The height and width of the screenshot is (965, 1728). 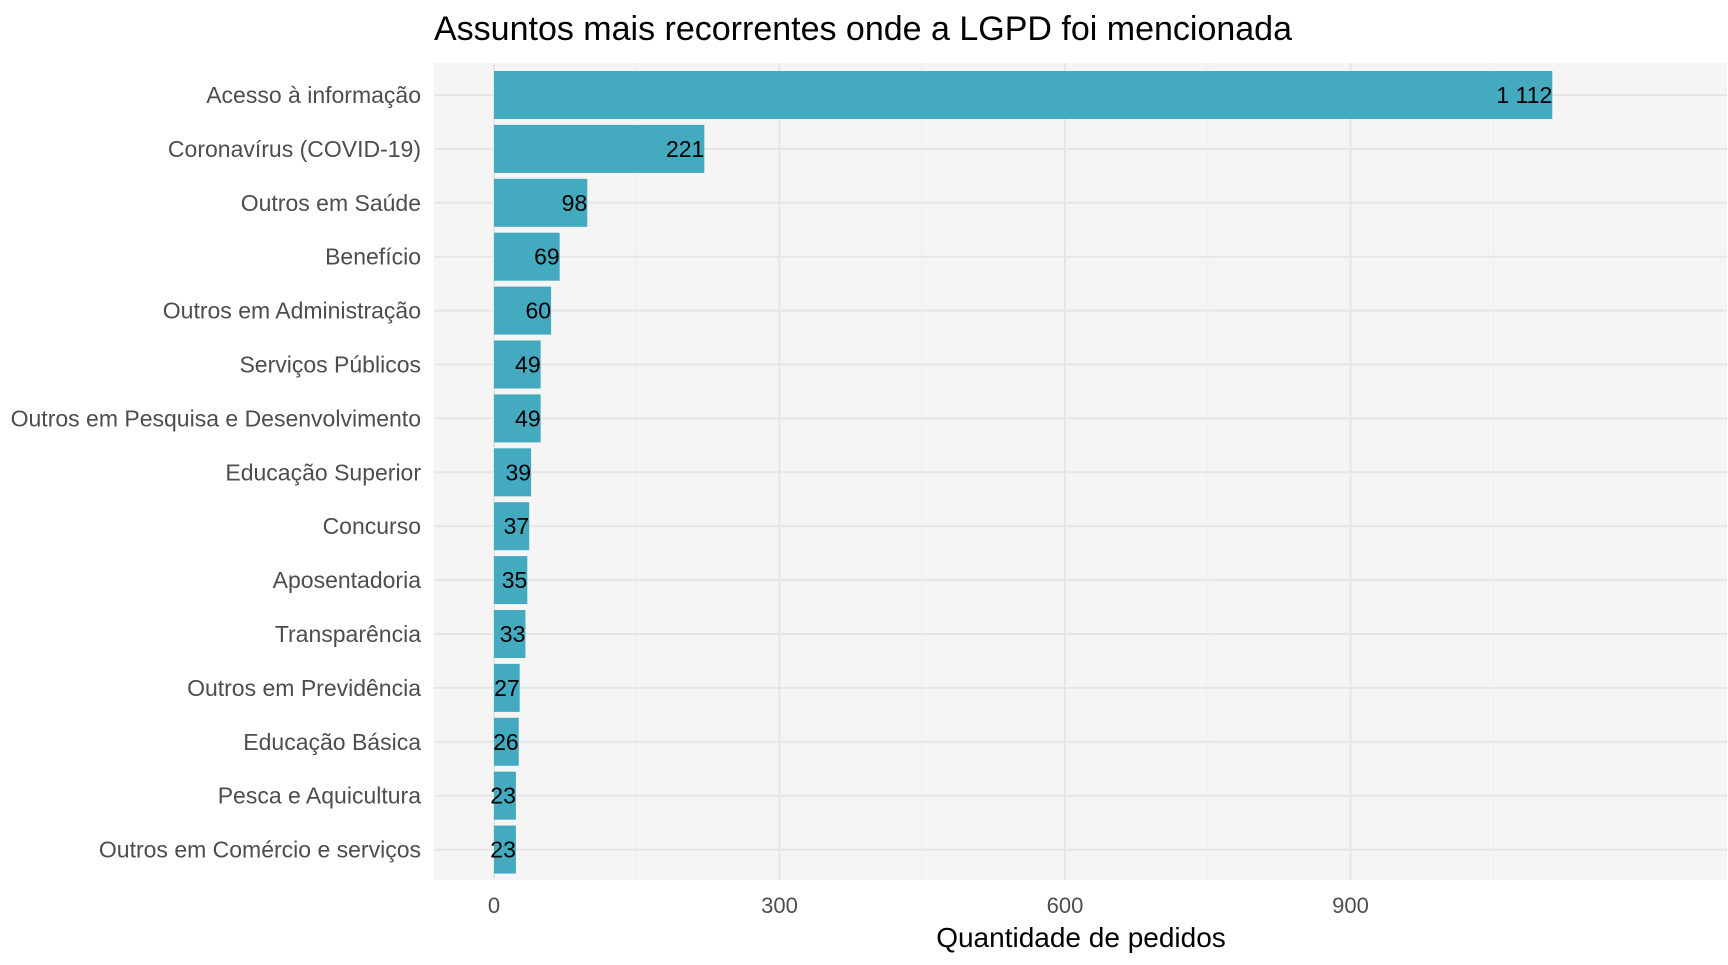 What do you see at coordinates (330, 365) in the screenshot?
I see `y-tick-label: Serviços Públicos` at bounding box center [330, 365].